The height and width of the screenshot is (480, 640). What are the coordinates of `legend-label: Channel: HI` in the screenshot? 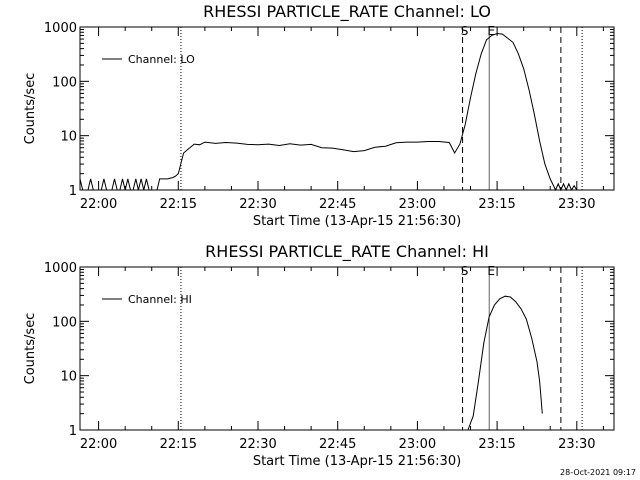 It's located at (160, 299).